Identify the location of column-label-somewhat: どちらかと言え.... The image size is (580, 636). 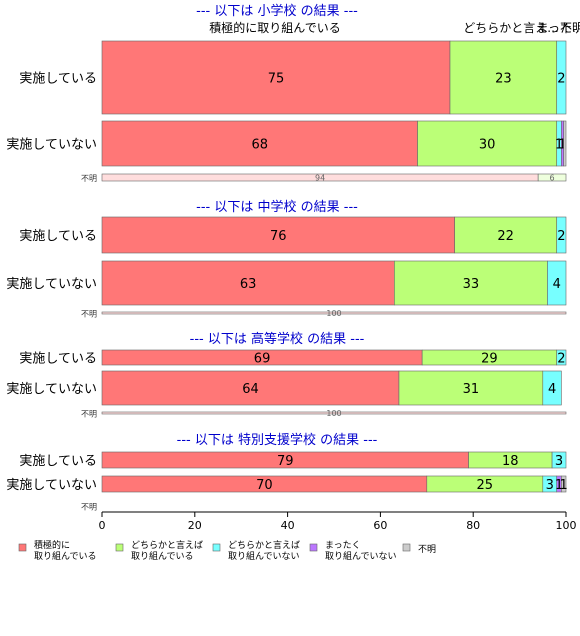
(510, 28).